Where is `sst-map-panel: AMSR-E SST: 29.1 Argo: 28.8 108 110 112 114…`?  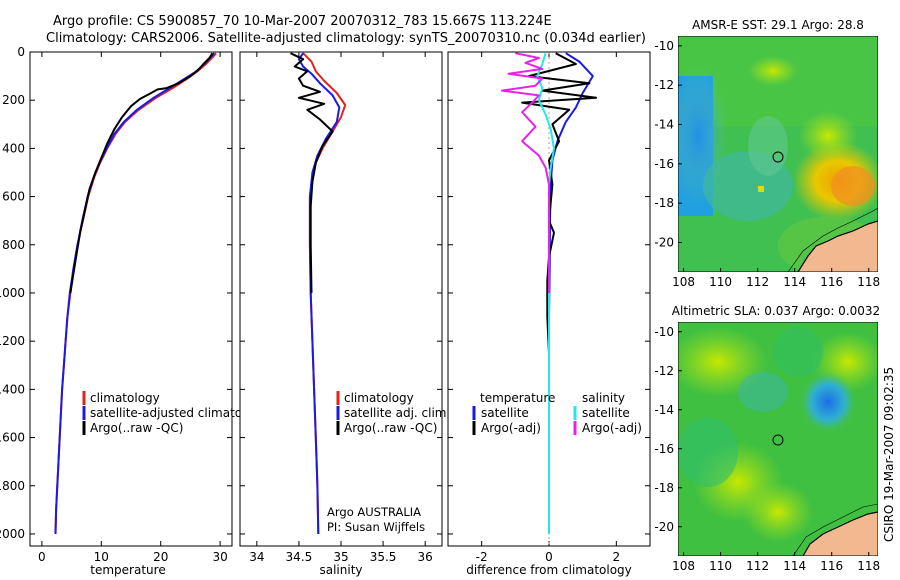 sst-map-panel: AMSR-E SST: 29.1 Argo: 28.8 108 110 112 114… is located at coordinates (767, 153).